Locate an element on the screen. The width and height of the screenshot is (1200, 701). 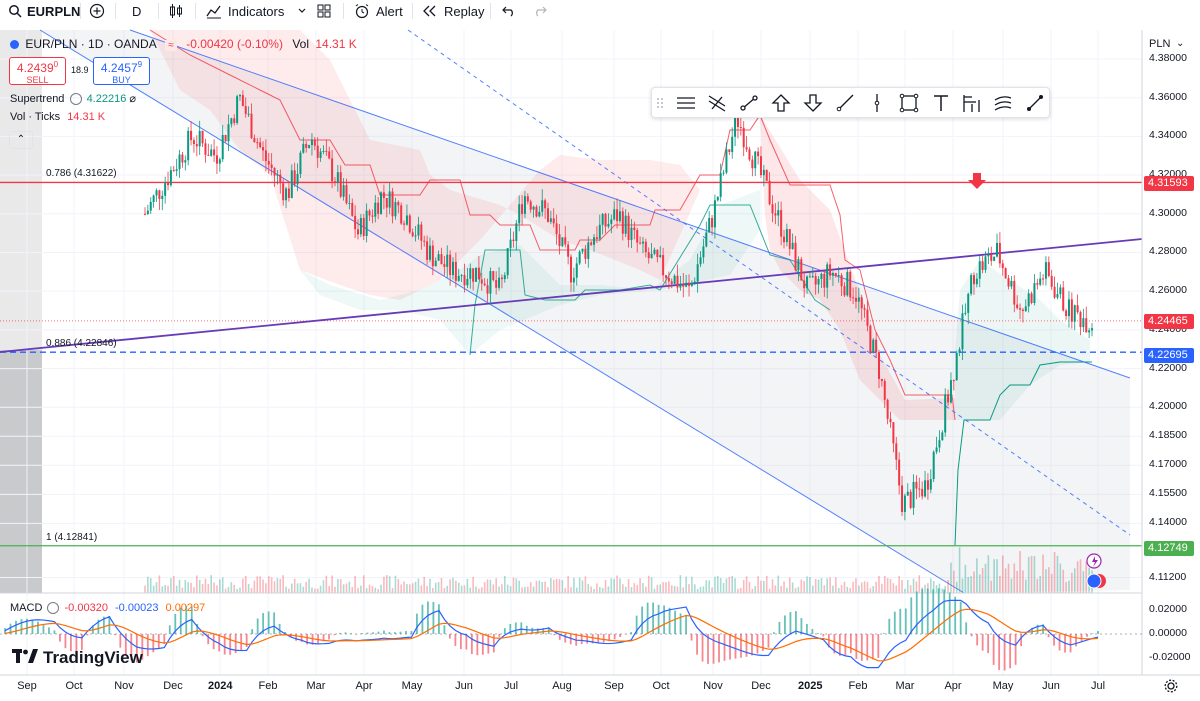
interval-button: D is located at coordinates (136, 11).